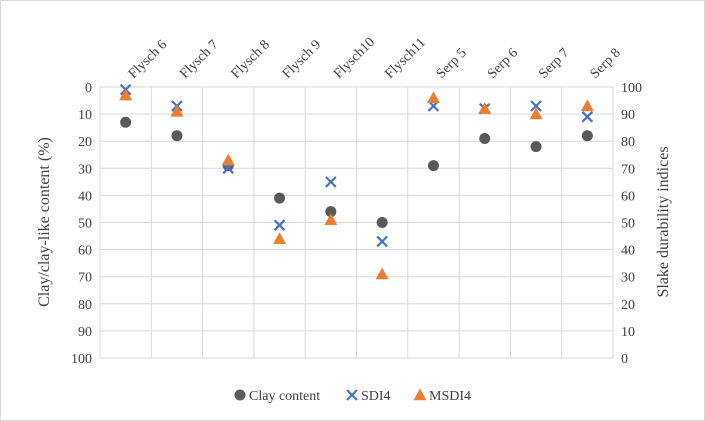  Describe the element at coordinates (628, 224) in the screenshot. I see `right-tick-label: 50` at that location.